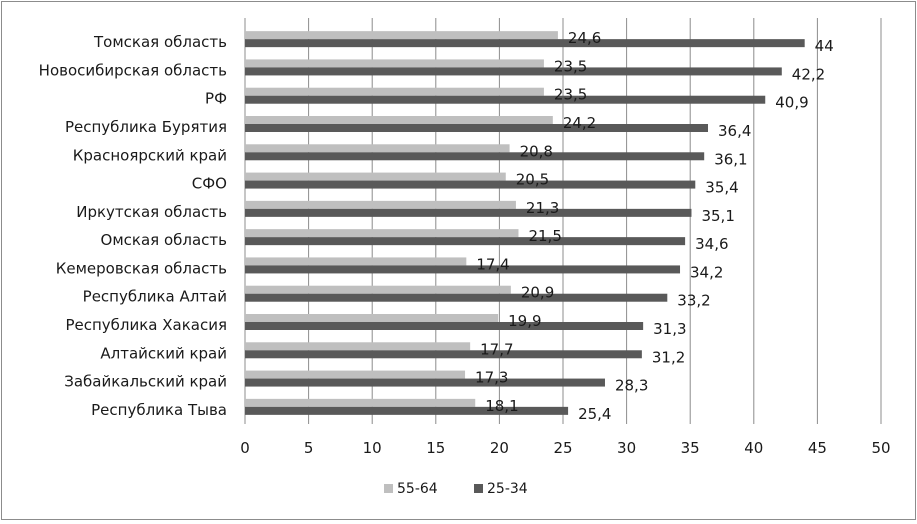 The height and width of the screenshot is (524, 917). What do you see at coordinates (584, 38) in the screenshot?
I see `data-label: 24,6` at bounding box center [584, 38].